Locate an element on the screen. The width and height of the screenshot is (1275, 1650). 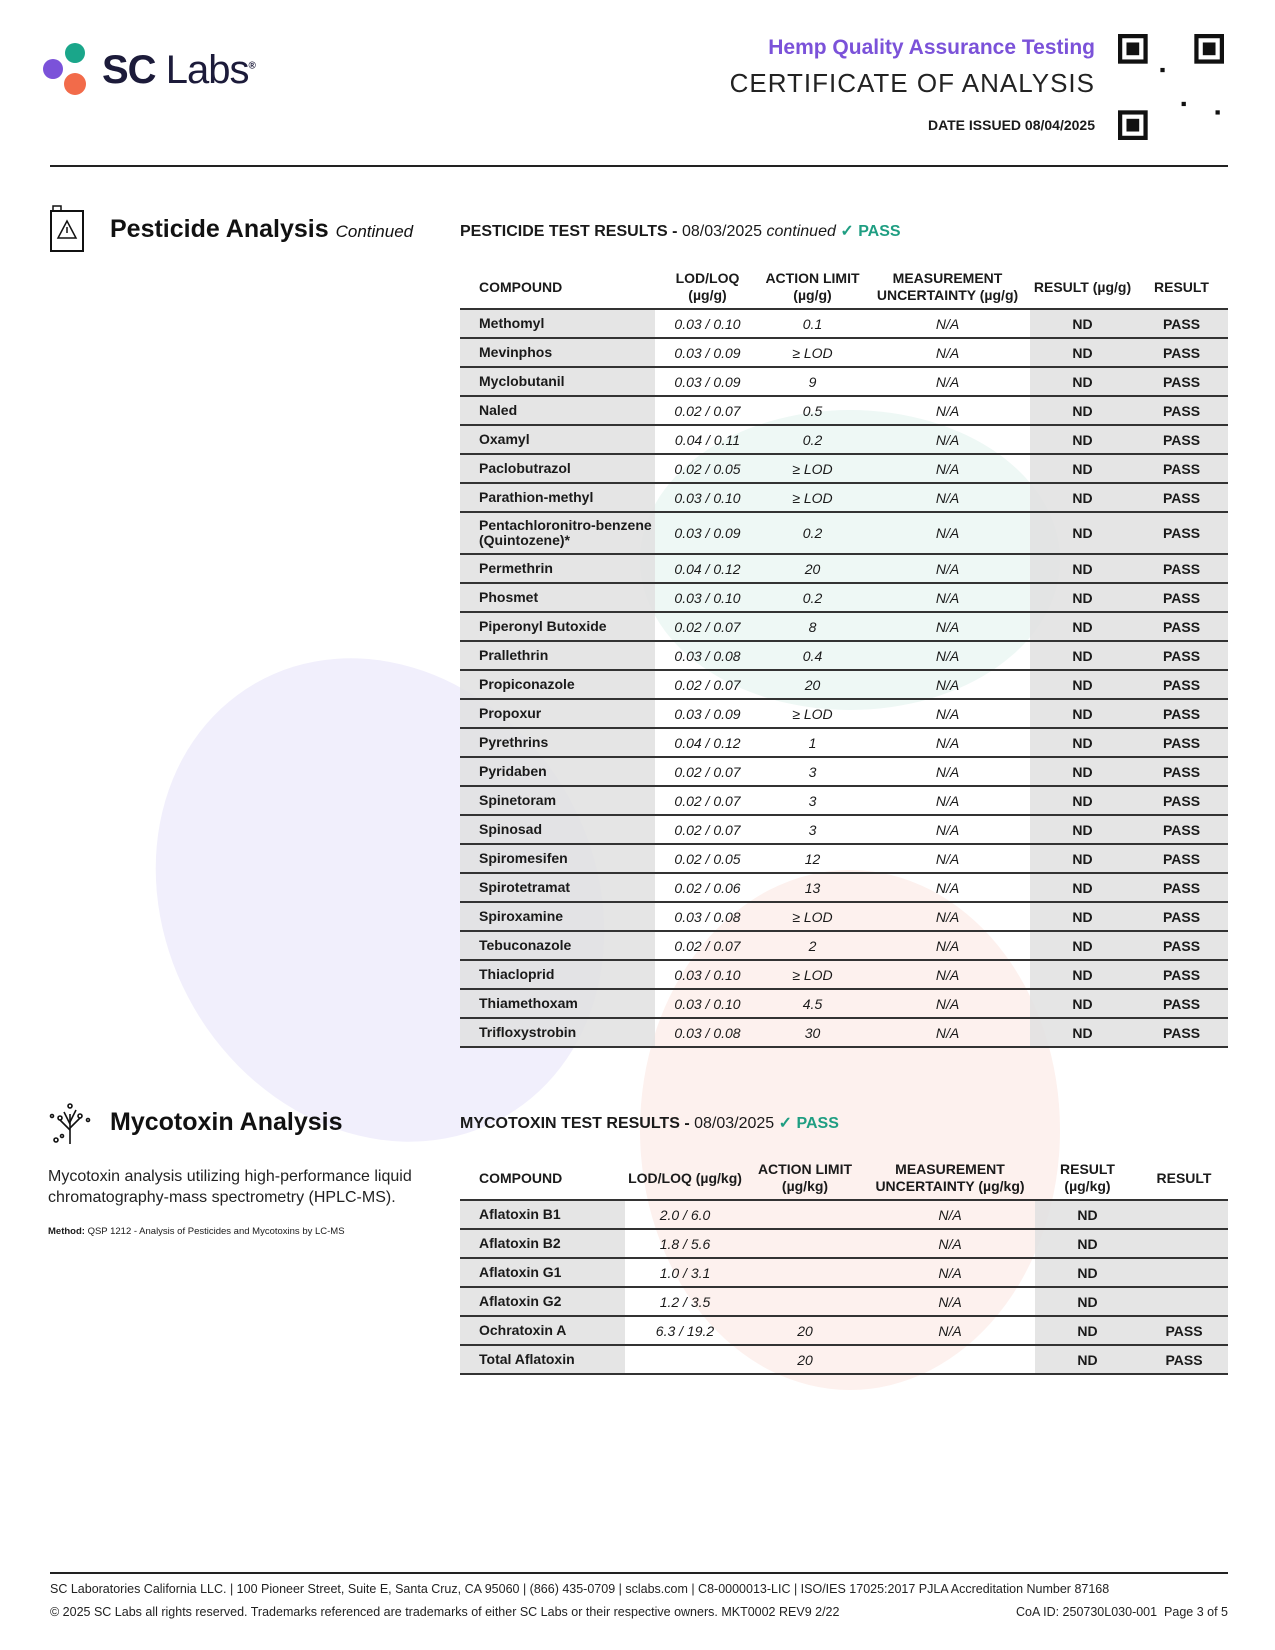
table-cell: Pyridaben is located at coordinates (557, 772).